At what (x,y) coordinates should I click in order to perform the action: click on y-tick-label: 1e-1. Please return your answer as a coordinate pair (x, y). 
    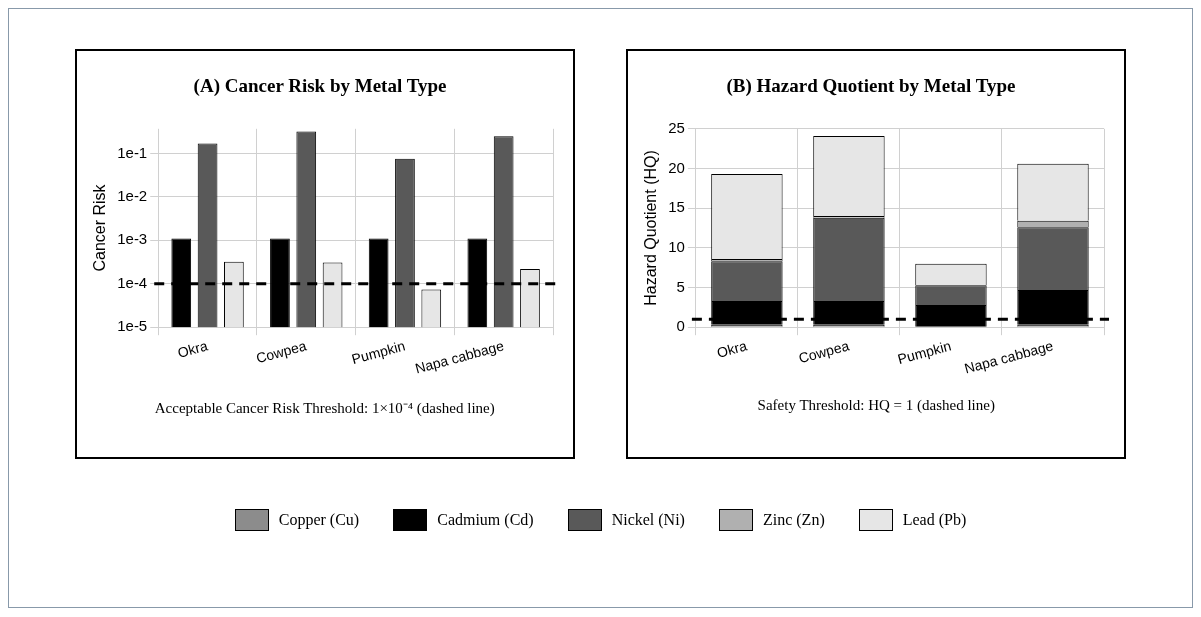
    Looking at the image, I should click on (131, 152).